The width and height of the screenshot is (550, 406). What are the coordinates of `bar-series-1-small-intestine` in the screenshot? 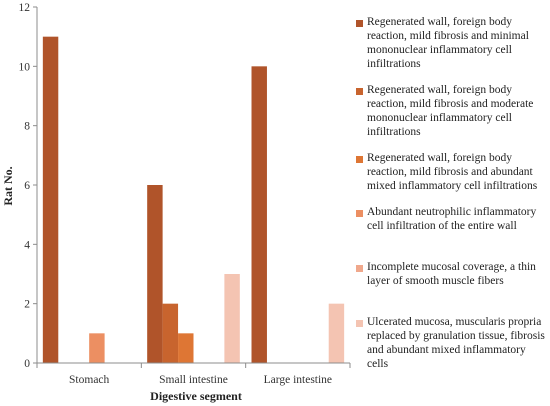 It's located at (155, 274).